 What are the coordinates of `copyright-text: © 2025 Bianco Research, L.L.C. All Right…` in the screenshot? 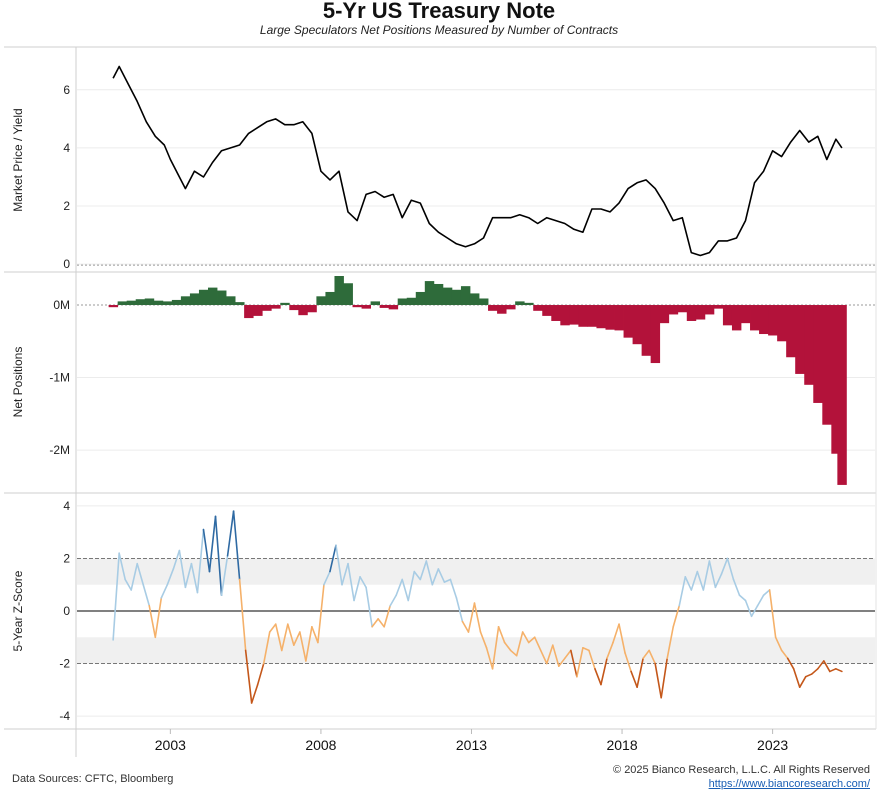 It's located at (741, 770).